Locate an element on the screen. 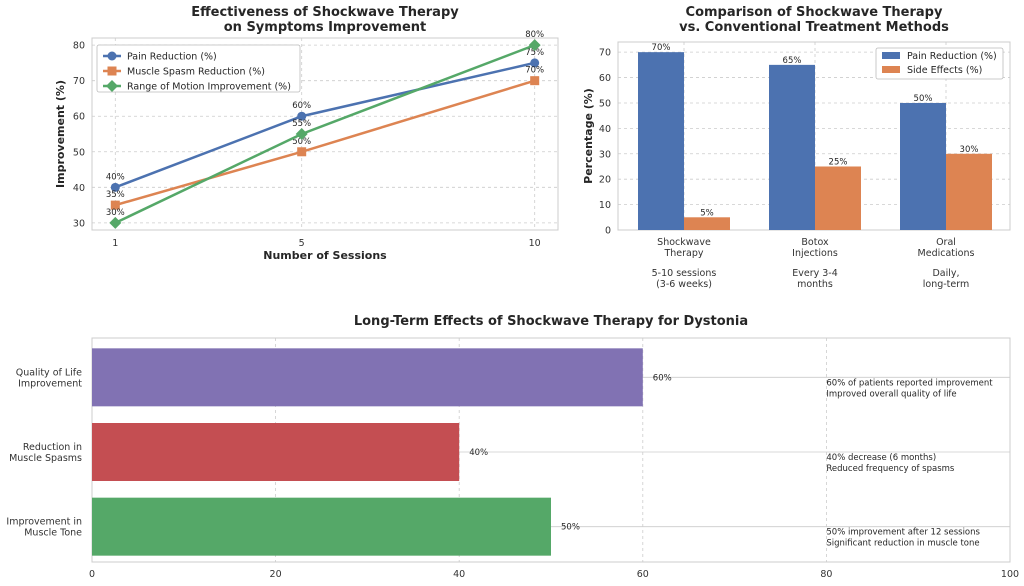 Image resolution: width=1024 pixels, height=586 pixels. chart-title: vs. Conventional Treatment Methods is located at coordinates (814, 27).